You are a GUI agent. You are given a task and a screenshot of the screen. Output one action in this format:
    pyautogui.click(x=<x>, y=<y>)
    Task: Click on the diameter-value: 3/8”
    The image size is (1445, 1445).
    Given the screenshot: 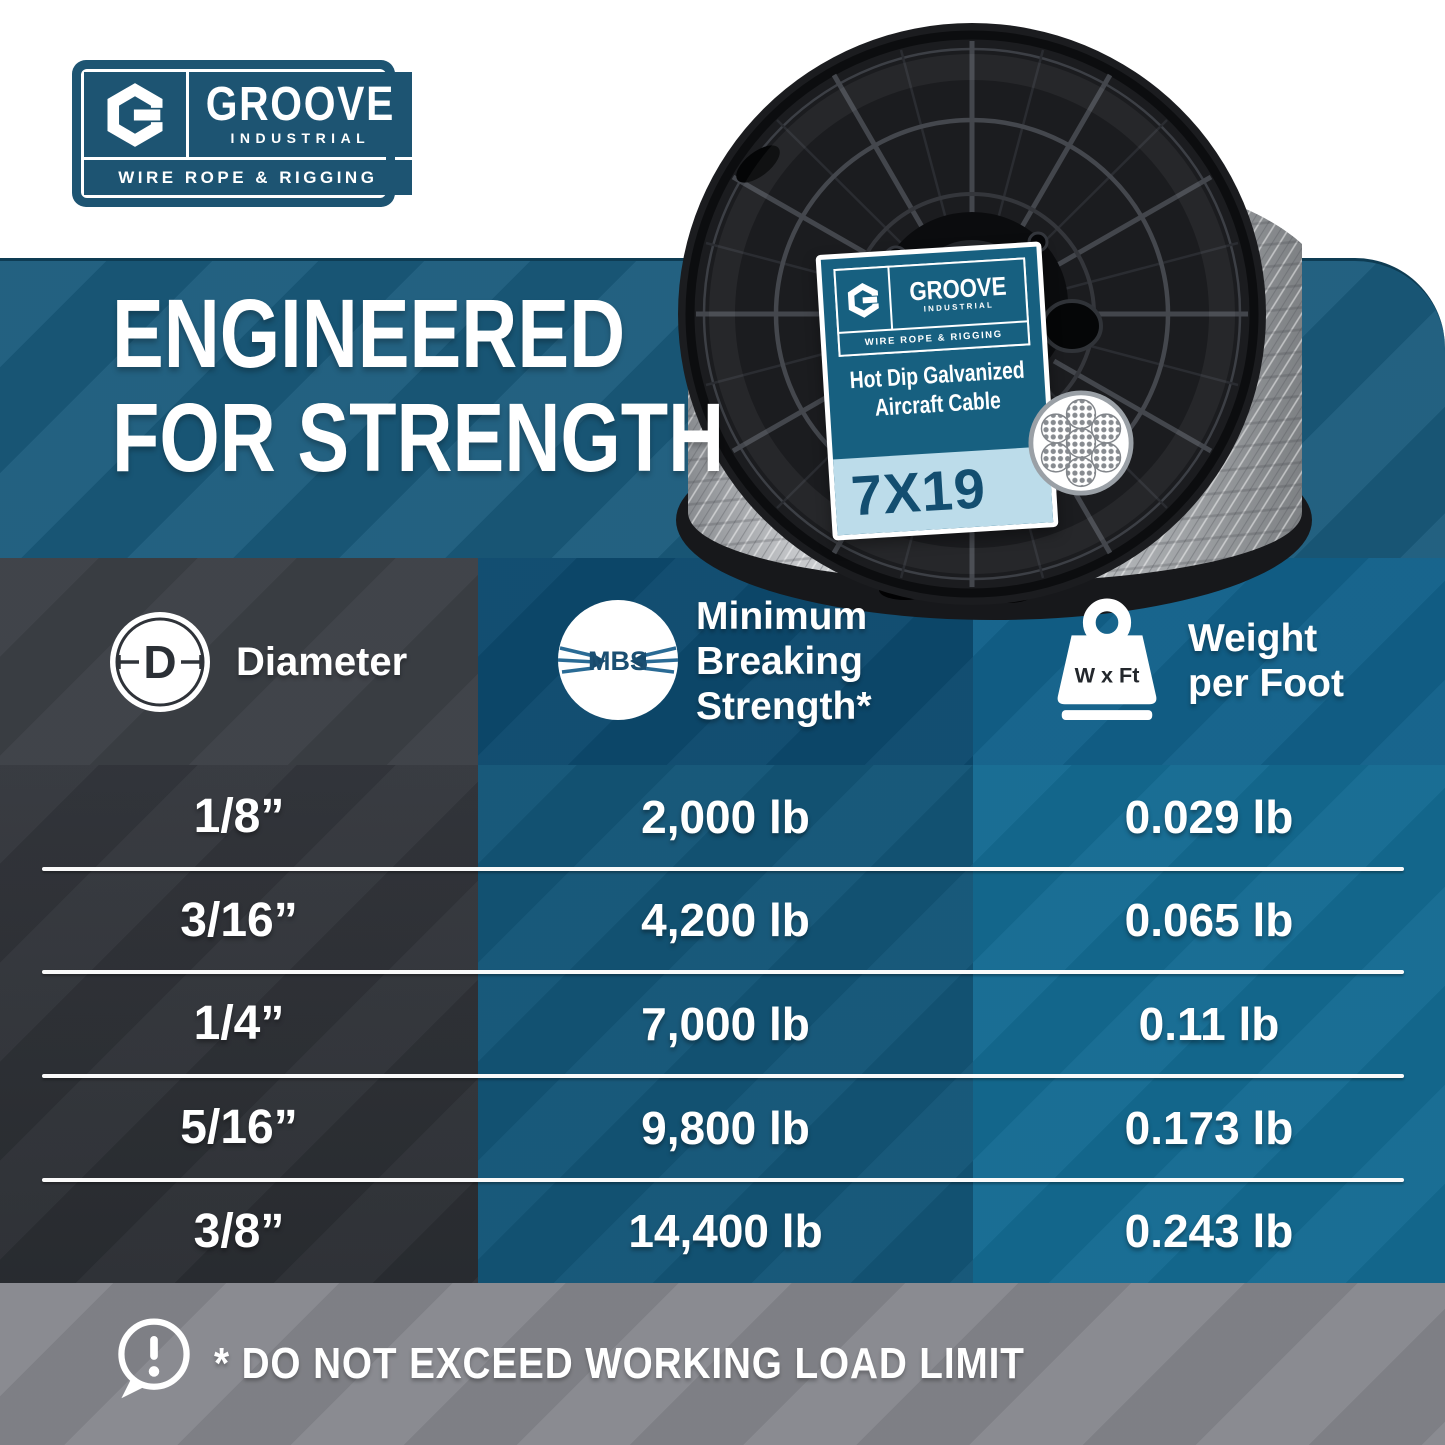 What is the action you would take?
    pyautogui.click(x=239, y=1231)
    